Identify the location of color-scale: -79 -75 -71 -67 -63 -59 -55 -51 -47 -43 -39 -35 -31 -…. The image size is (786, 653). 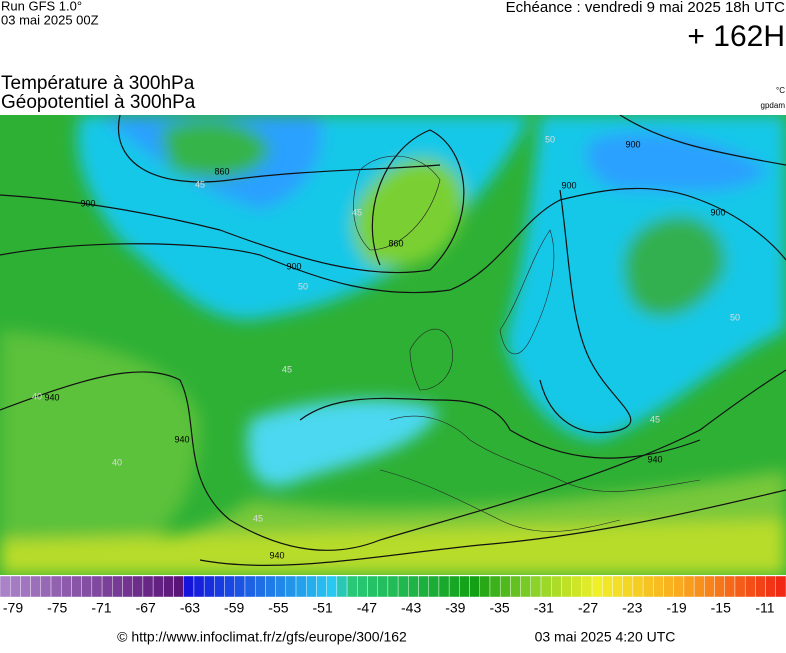
(393, 595).